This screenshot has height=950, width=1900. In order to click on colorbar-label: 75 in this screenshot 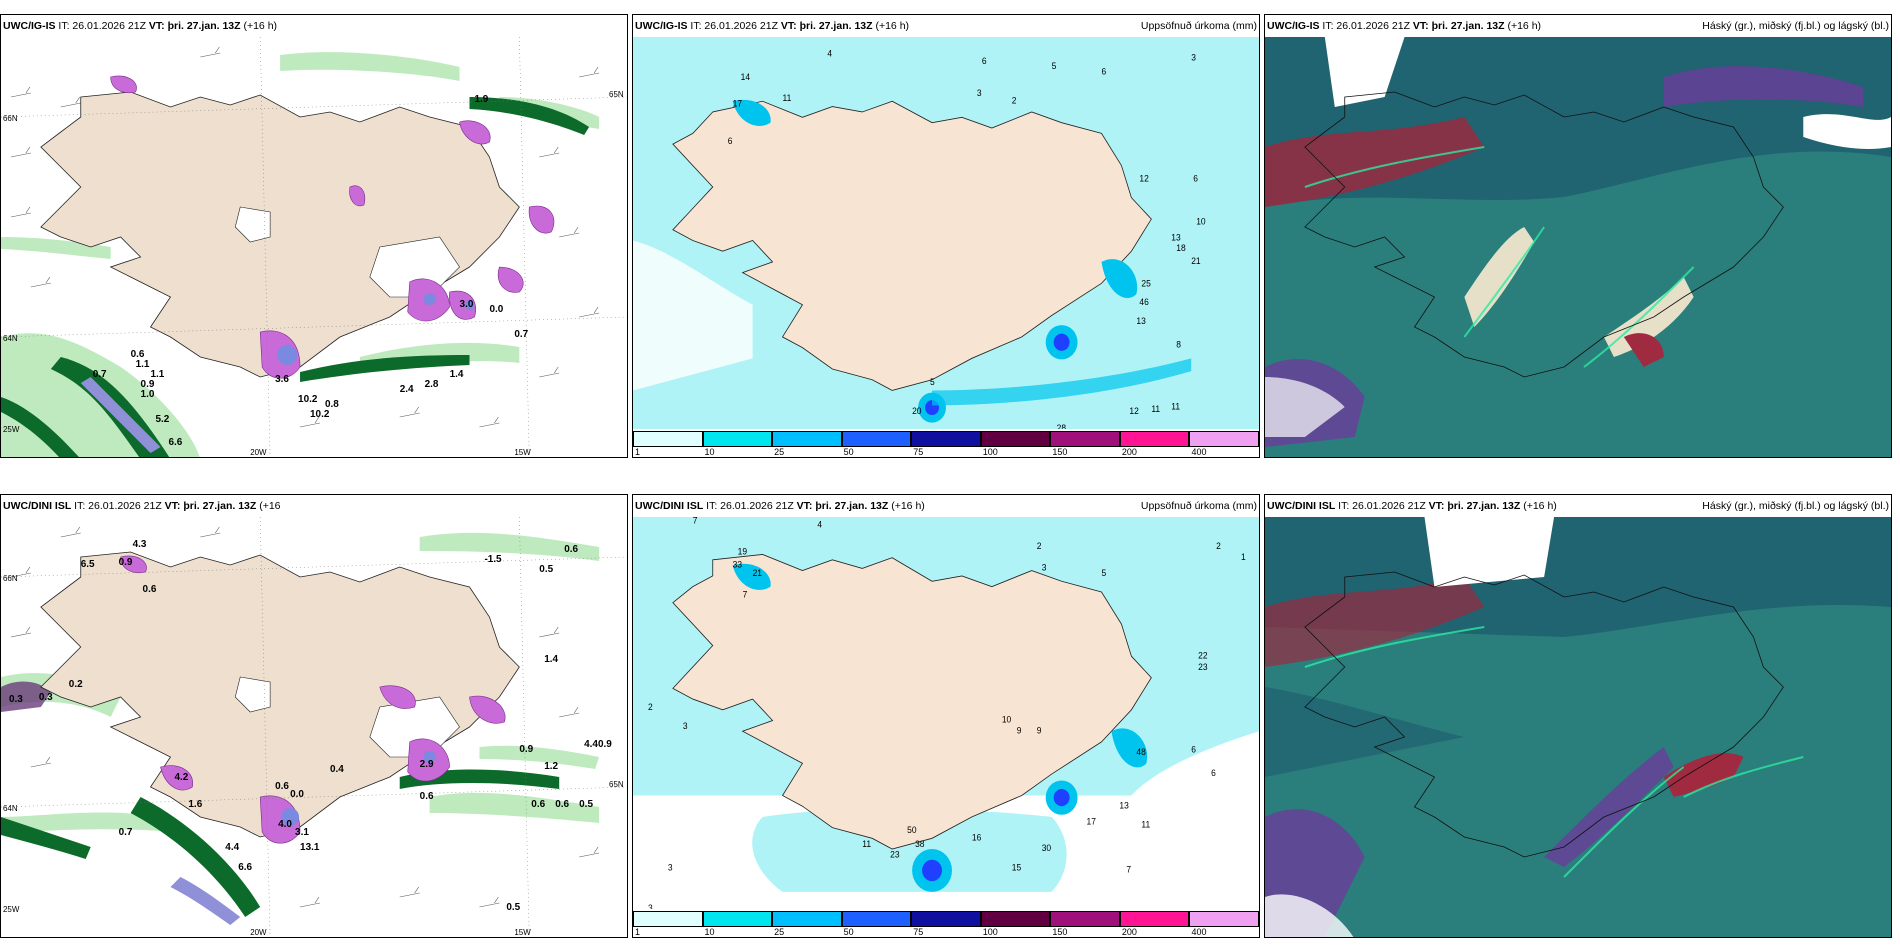, I will do `click(918, 452)`.